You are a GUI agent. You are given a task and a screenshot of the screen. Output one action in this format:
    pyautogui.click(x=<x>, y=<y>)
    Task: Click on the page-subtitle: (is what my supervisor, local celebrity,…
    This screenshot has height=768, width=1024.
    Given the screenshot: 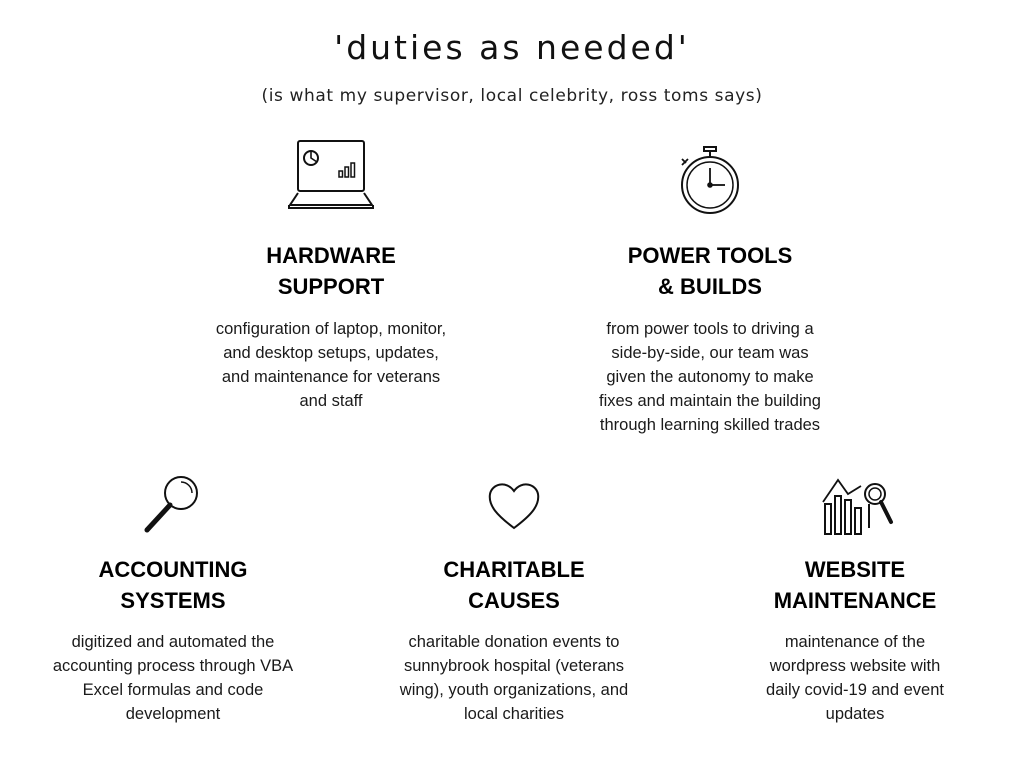 What is the action you would take?
    pyautogui.click(x=512, y=96)
    